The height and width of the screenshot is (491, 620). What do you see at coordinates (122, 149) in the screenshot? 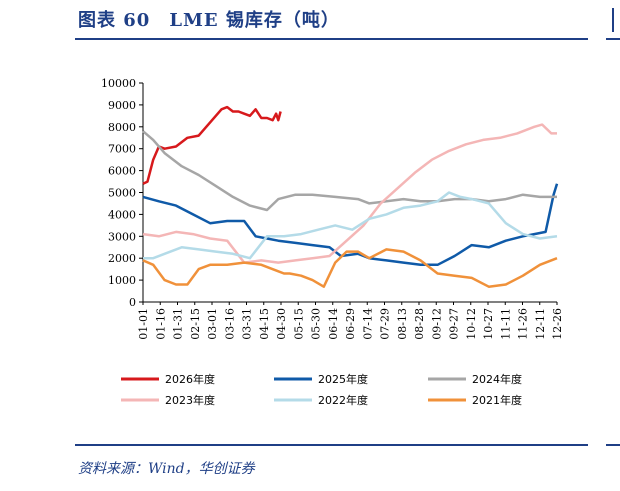
I see `y-tick-label: 7000` at bounding box center [122, 149].